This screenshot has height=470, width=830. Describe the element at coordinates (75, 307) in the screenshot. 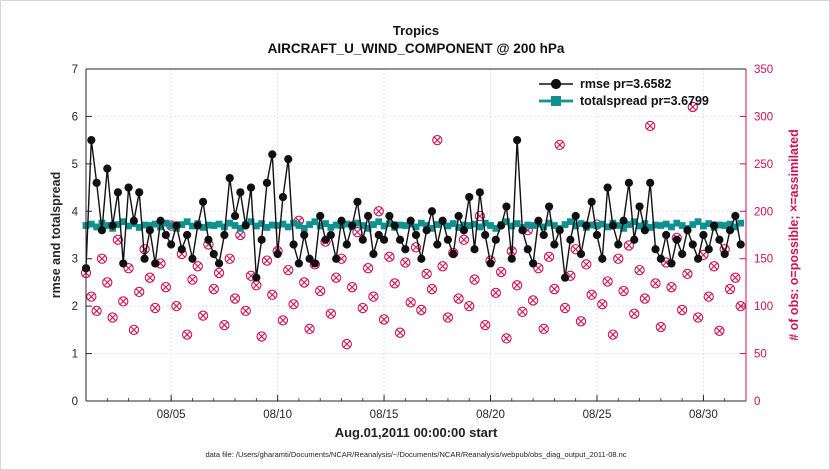

I see `svg-text: 2` at that location.